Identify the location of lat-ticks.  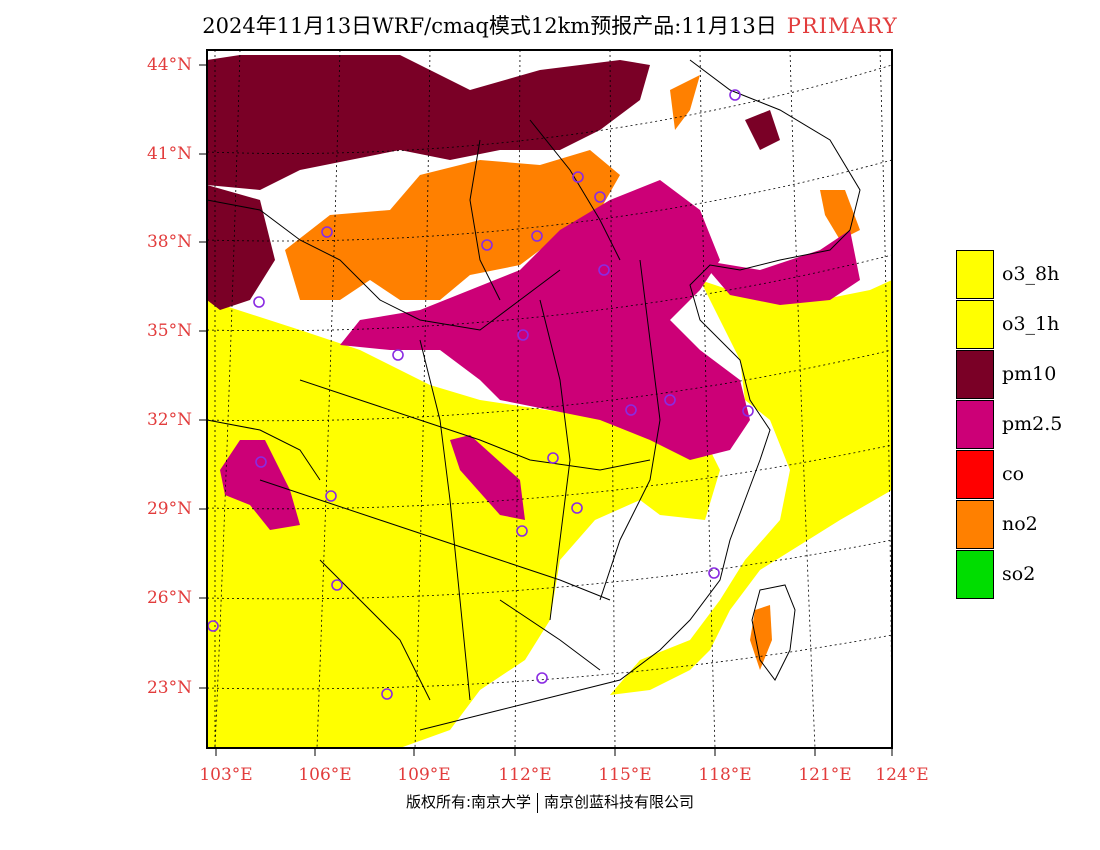
(203, 376).